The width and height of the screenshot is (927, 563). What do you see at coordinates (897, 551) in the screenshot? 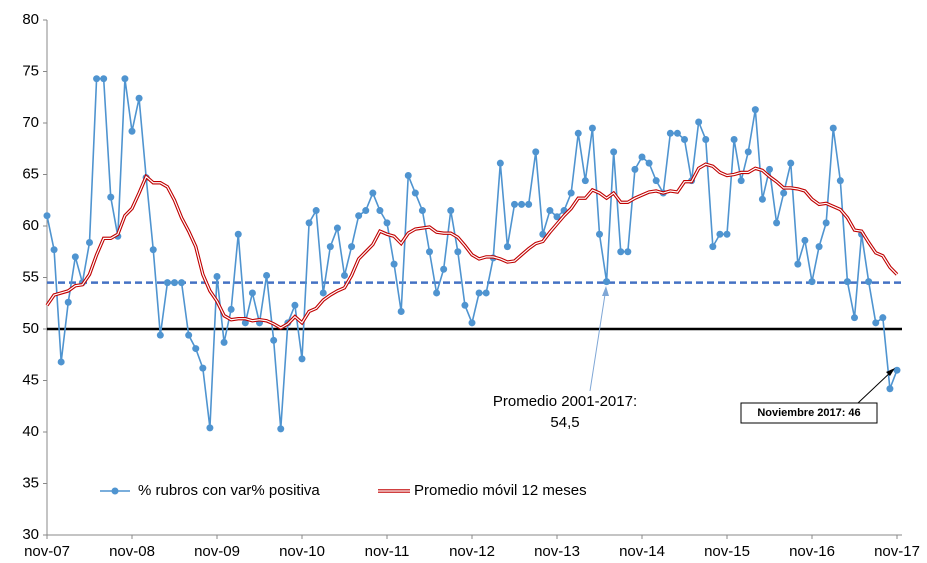
I see `x-tick-label: nov-17` at bounding box center [897, 551].